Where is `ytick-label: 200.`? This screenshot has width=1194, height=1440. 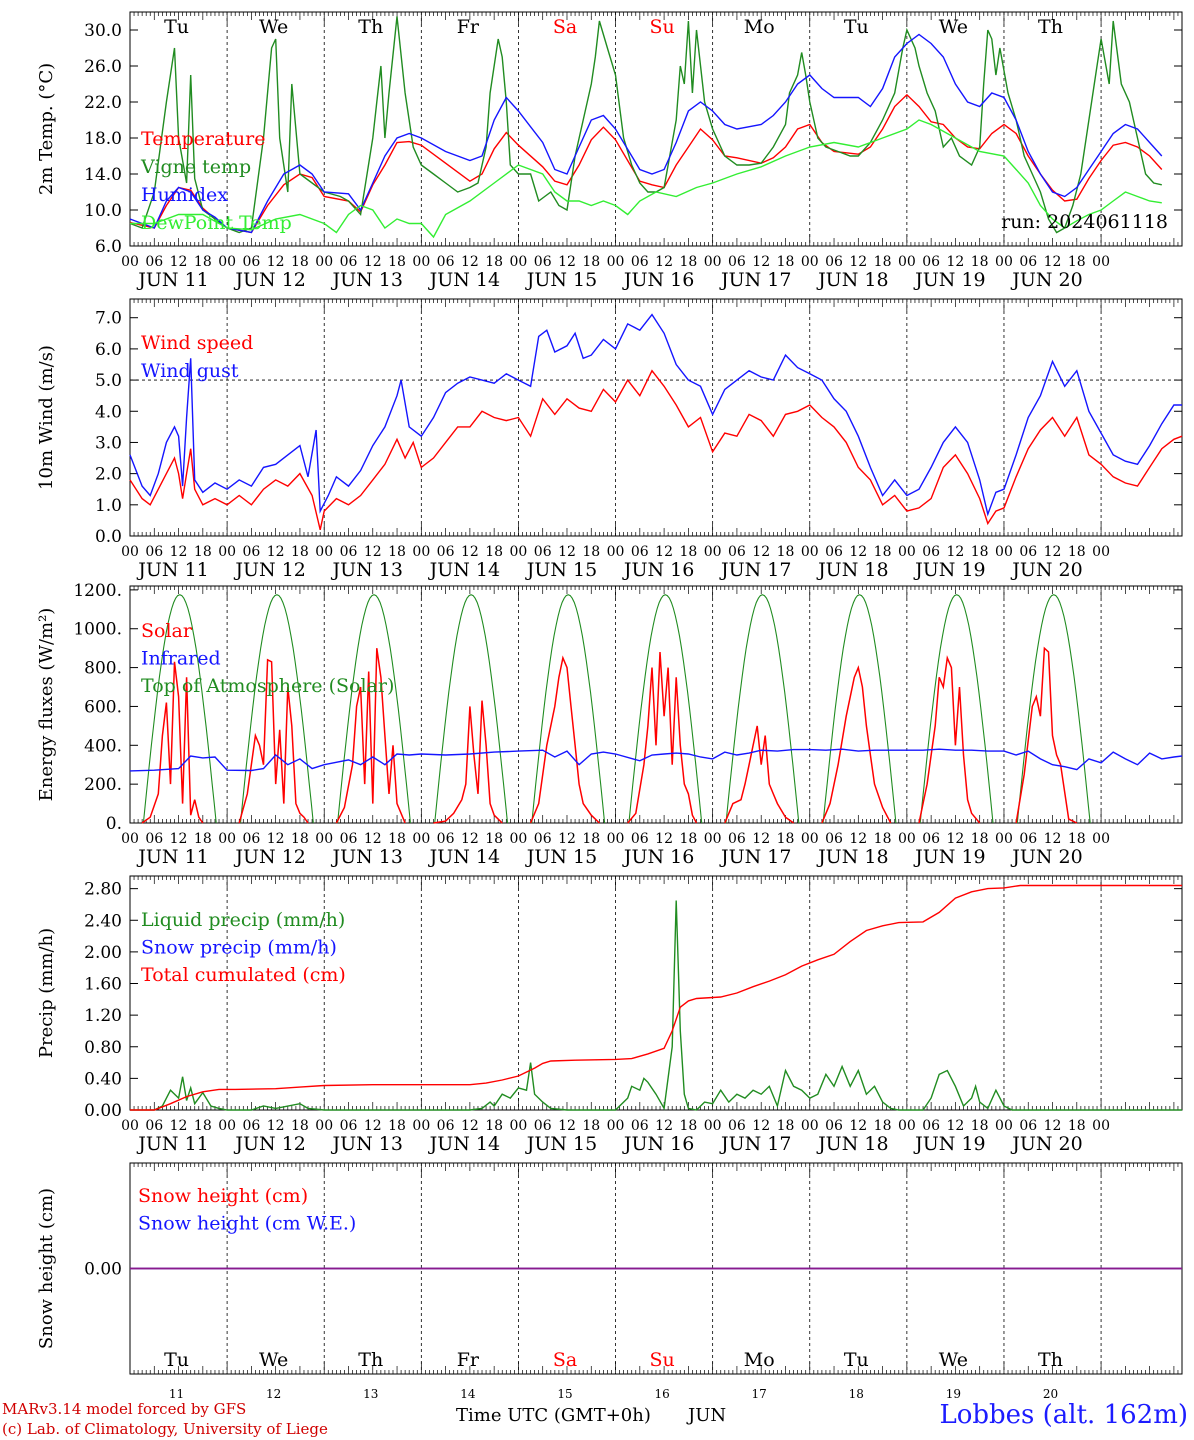 ytick-label: 200. is located at coordinates (103, 785).